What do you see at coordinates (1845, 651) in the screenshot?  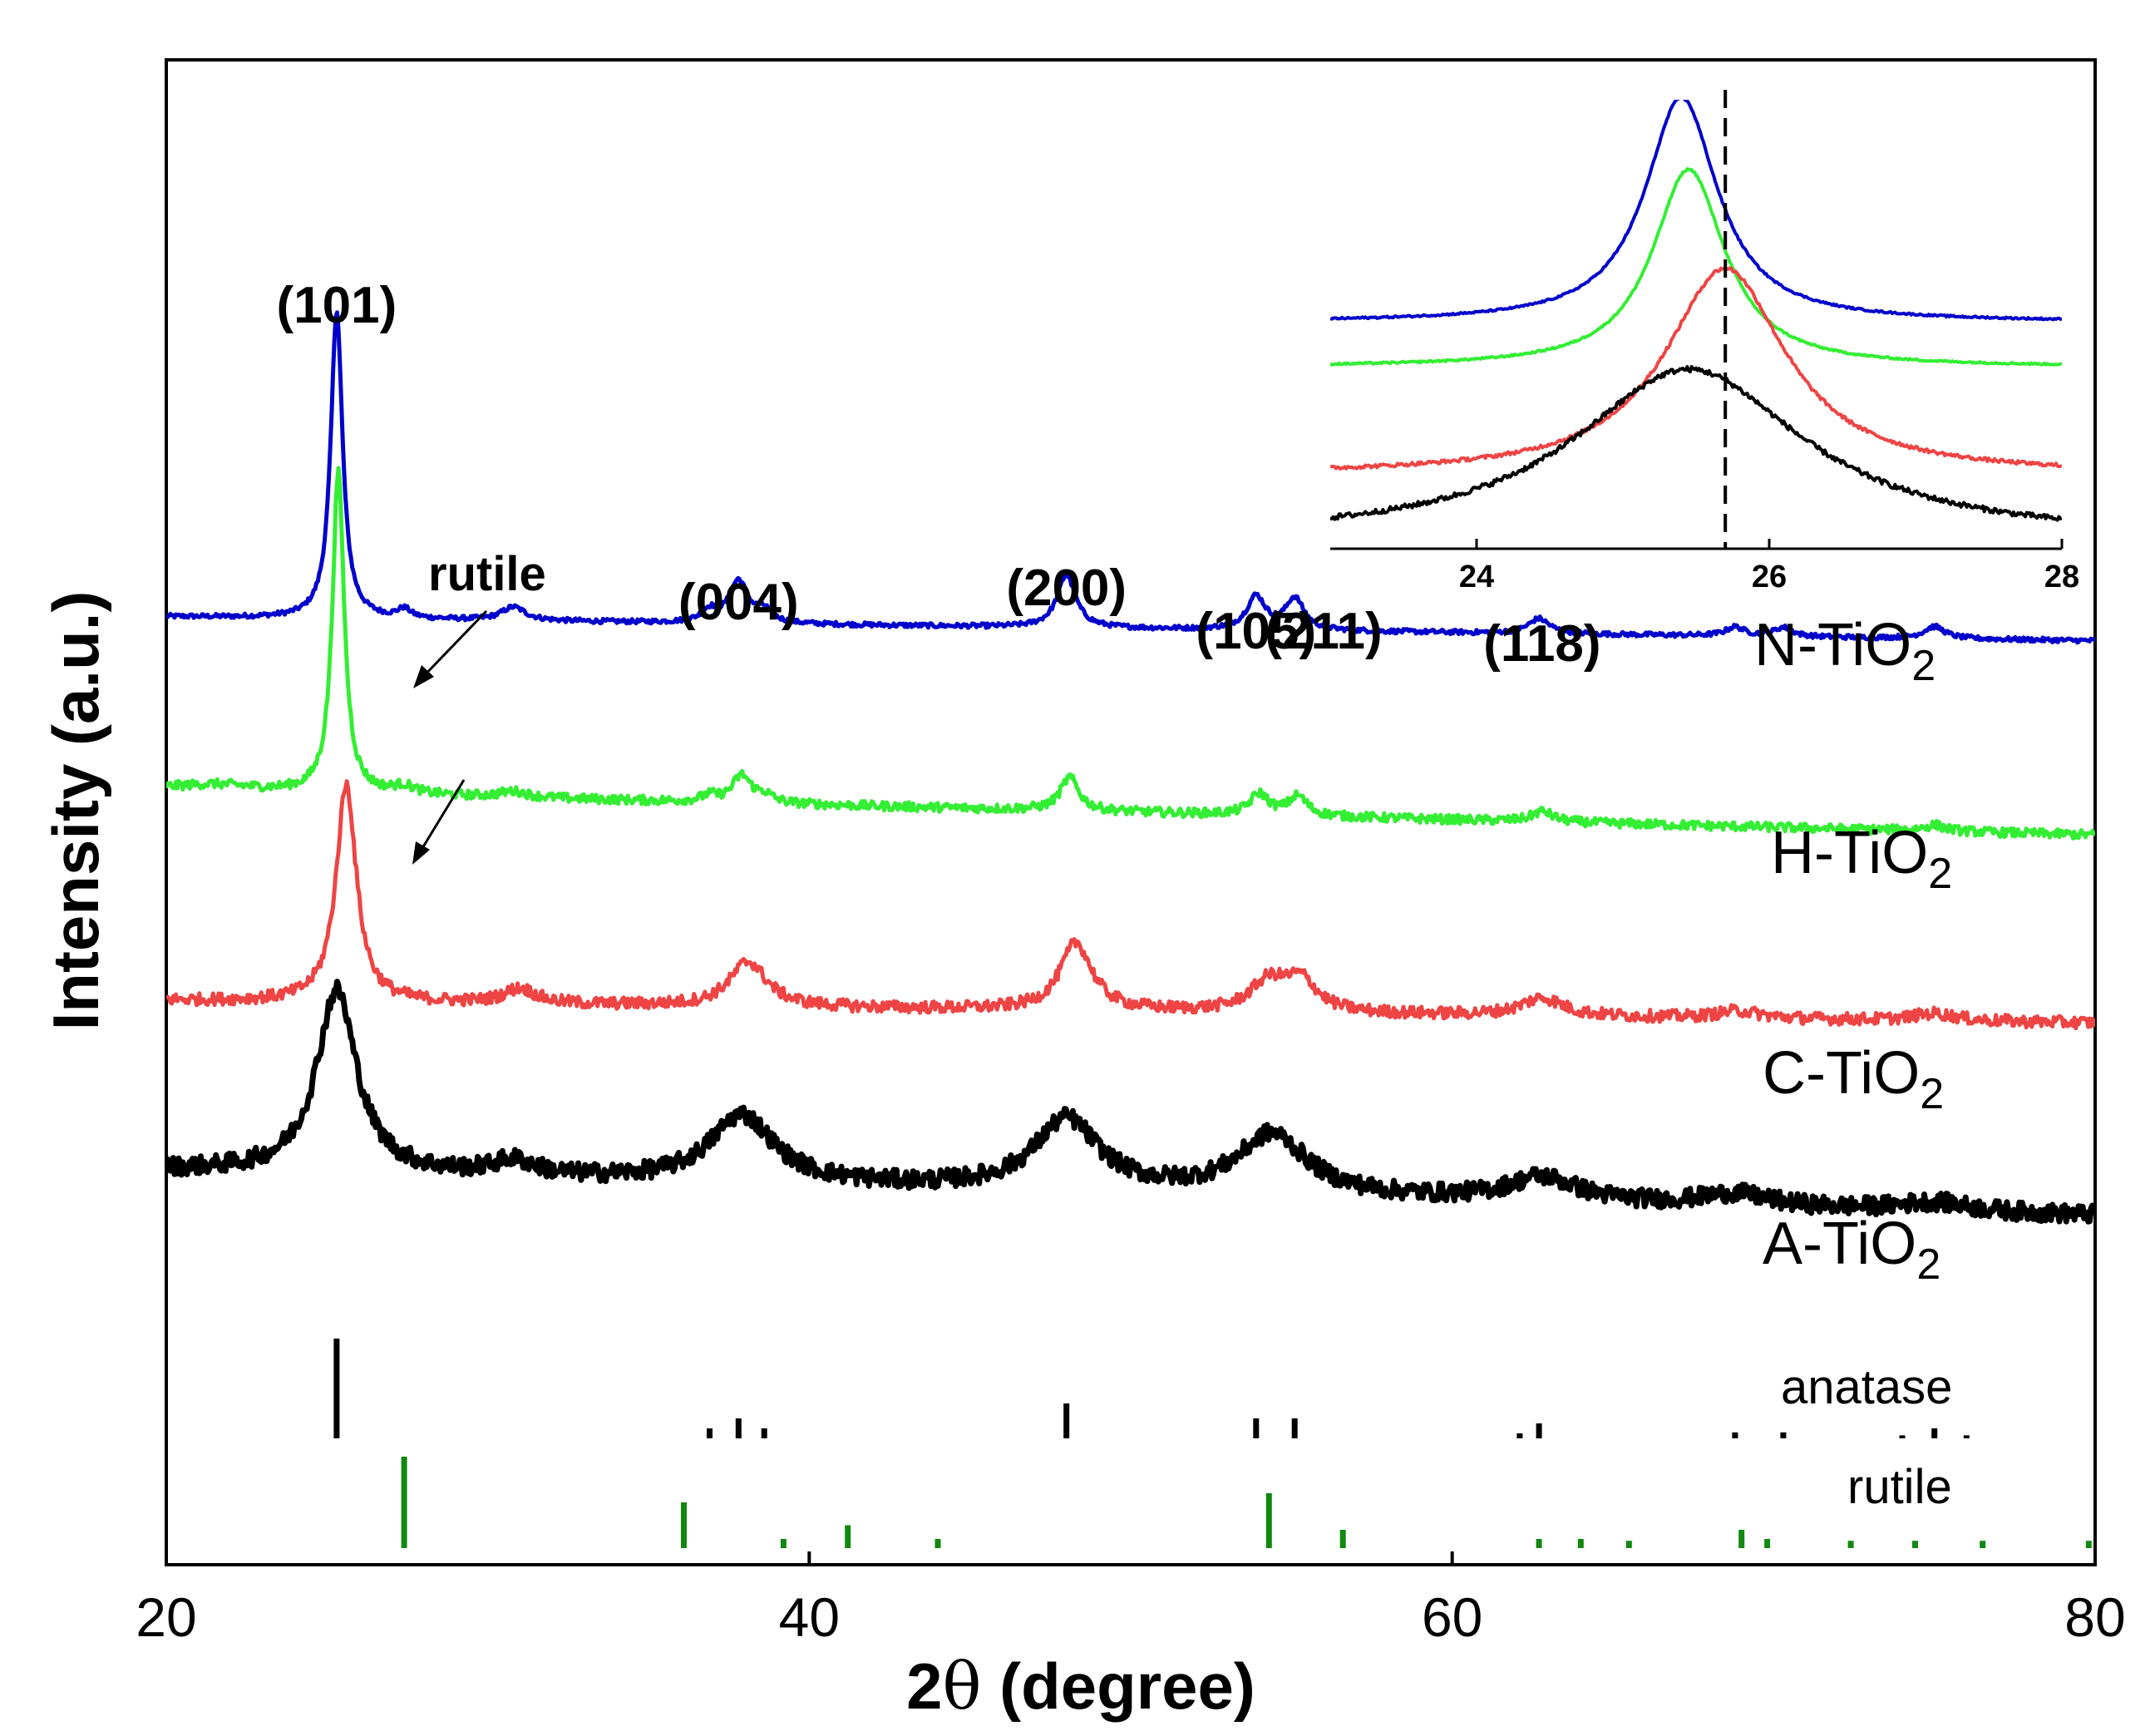 I see `series-label-n-tio2: N-TiO2` at bounding box center [1845, 651].